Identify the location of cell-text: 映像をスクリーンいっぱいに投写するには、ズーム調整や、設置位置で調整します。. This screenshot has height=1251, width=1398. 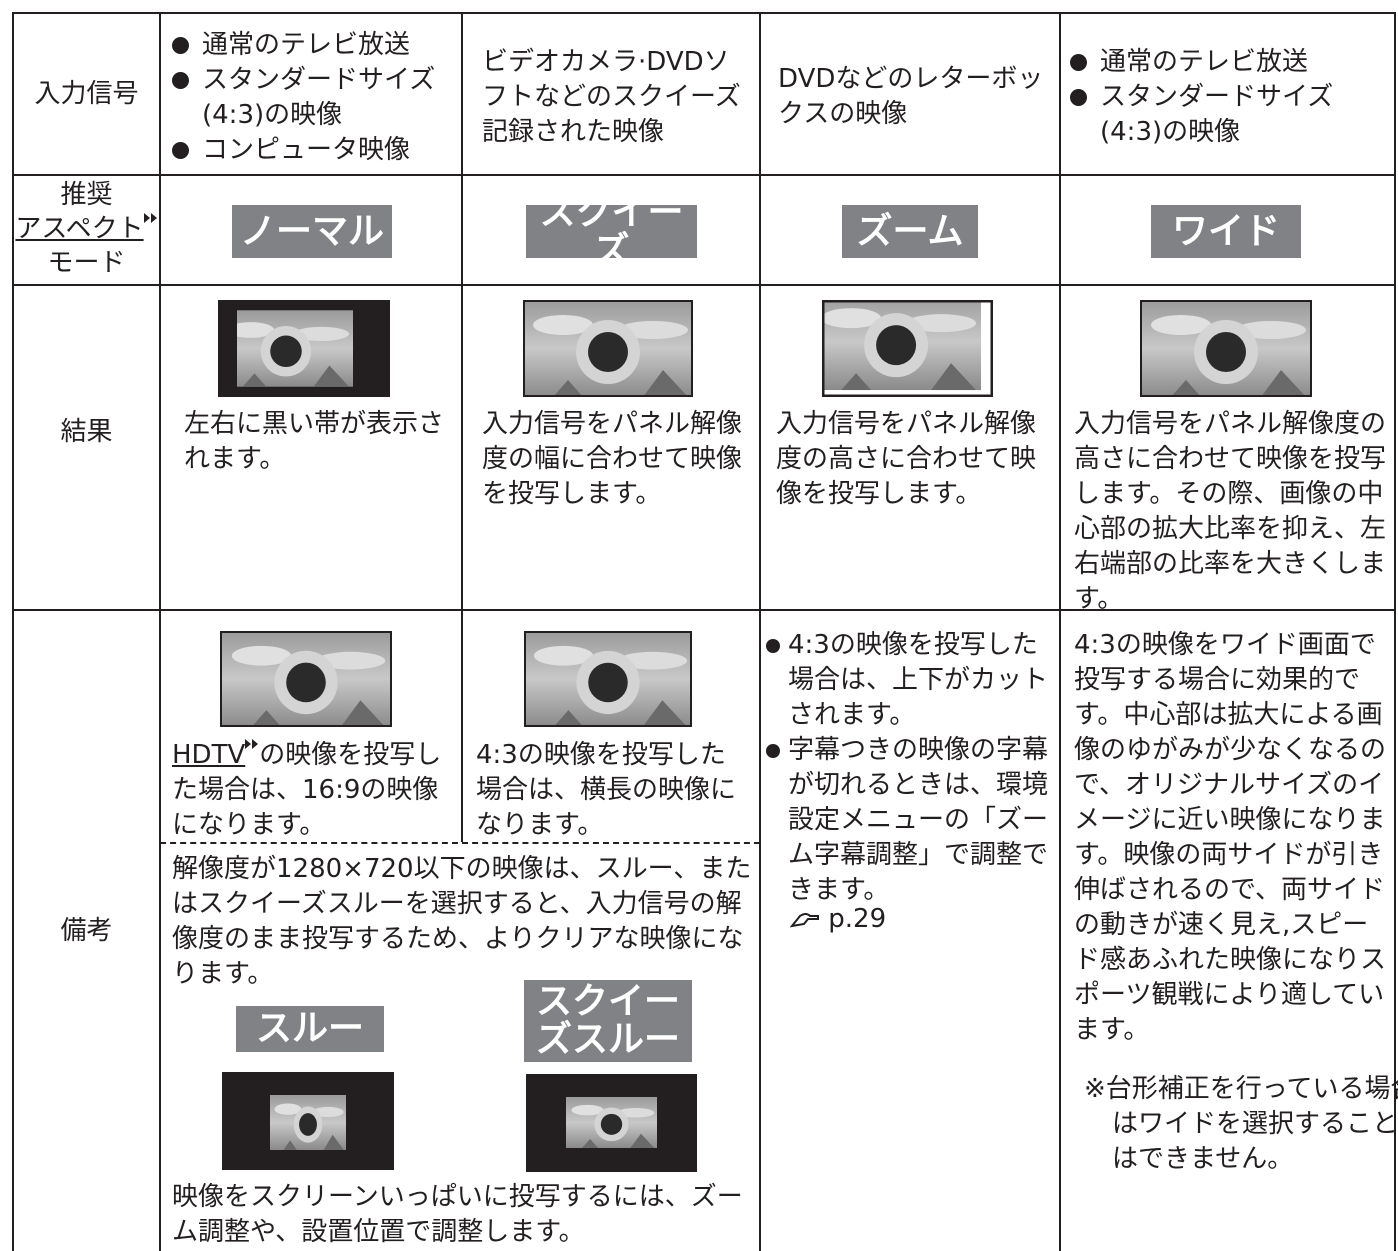
(457, 1214).